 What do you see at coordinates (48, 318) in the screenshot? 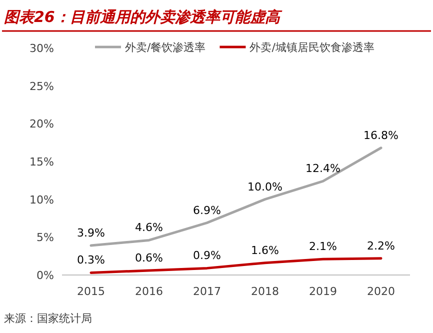
I see `source-note: 来源：国家统计局` at bounding box center [48, 318].